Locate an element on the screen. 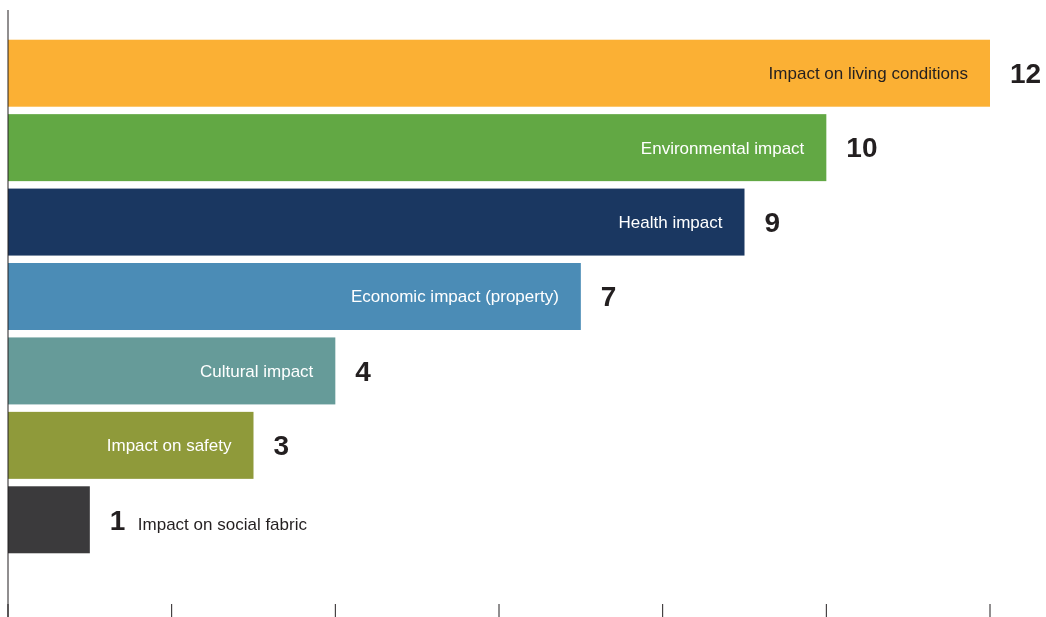 Image resolution: width=1046 pixels, height=617 pixels. data-label: 4 is located at coordinates (363, 371).